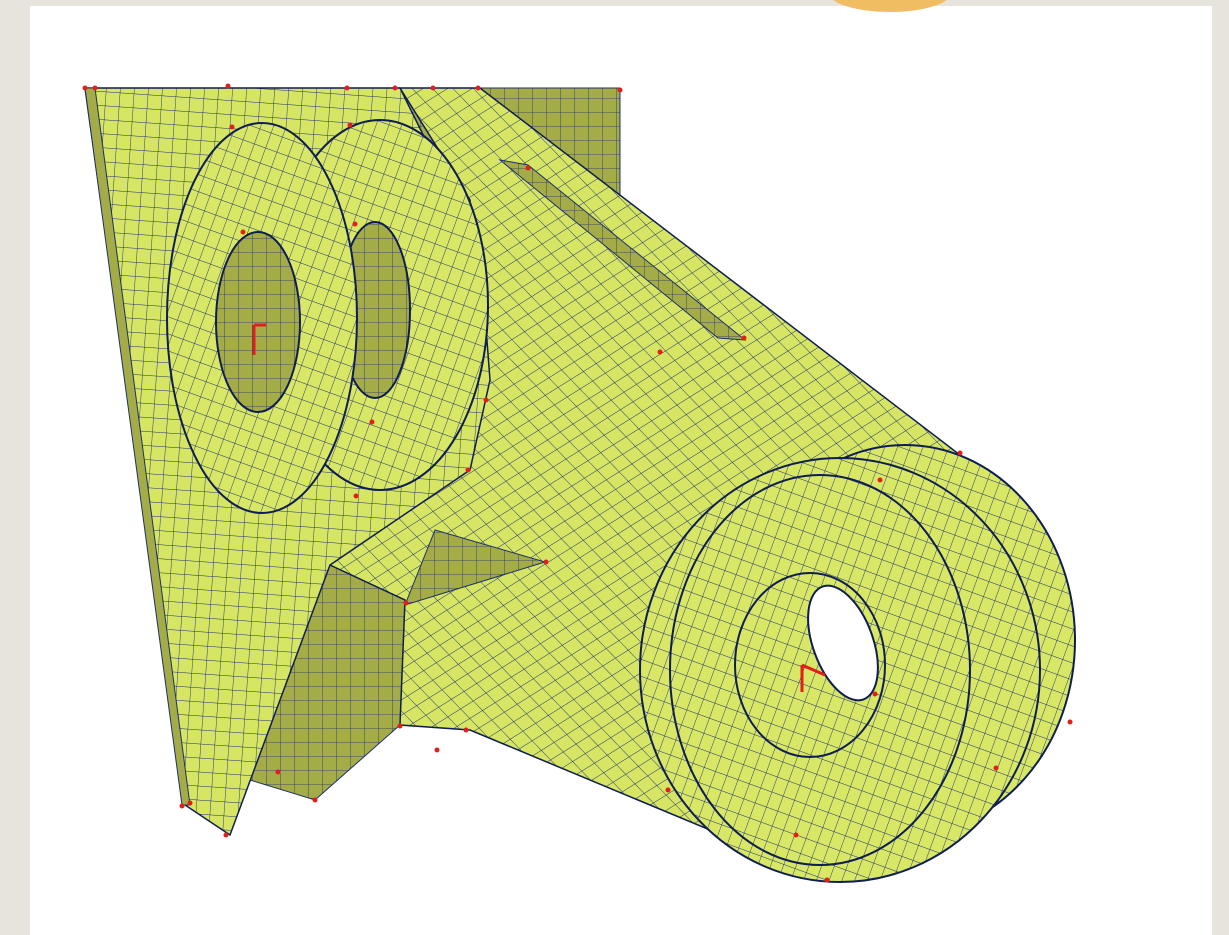  I want to click on inner-gusset, so click(475, 567).